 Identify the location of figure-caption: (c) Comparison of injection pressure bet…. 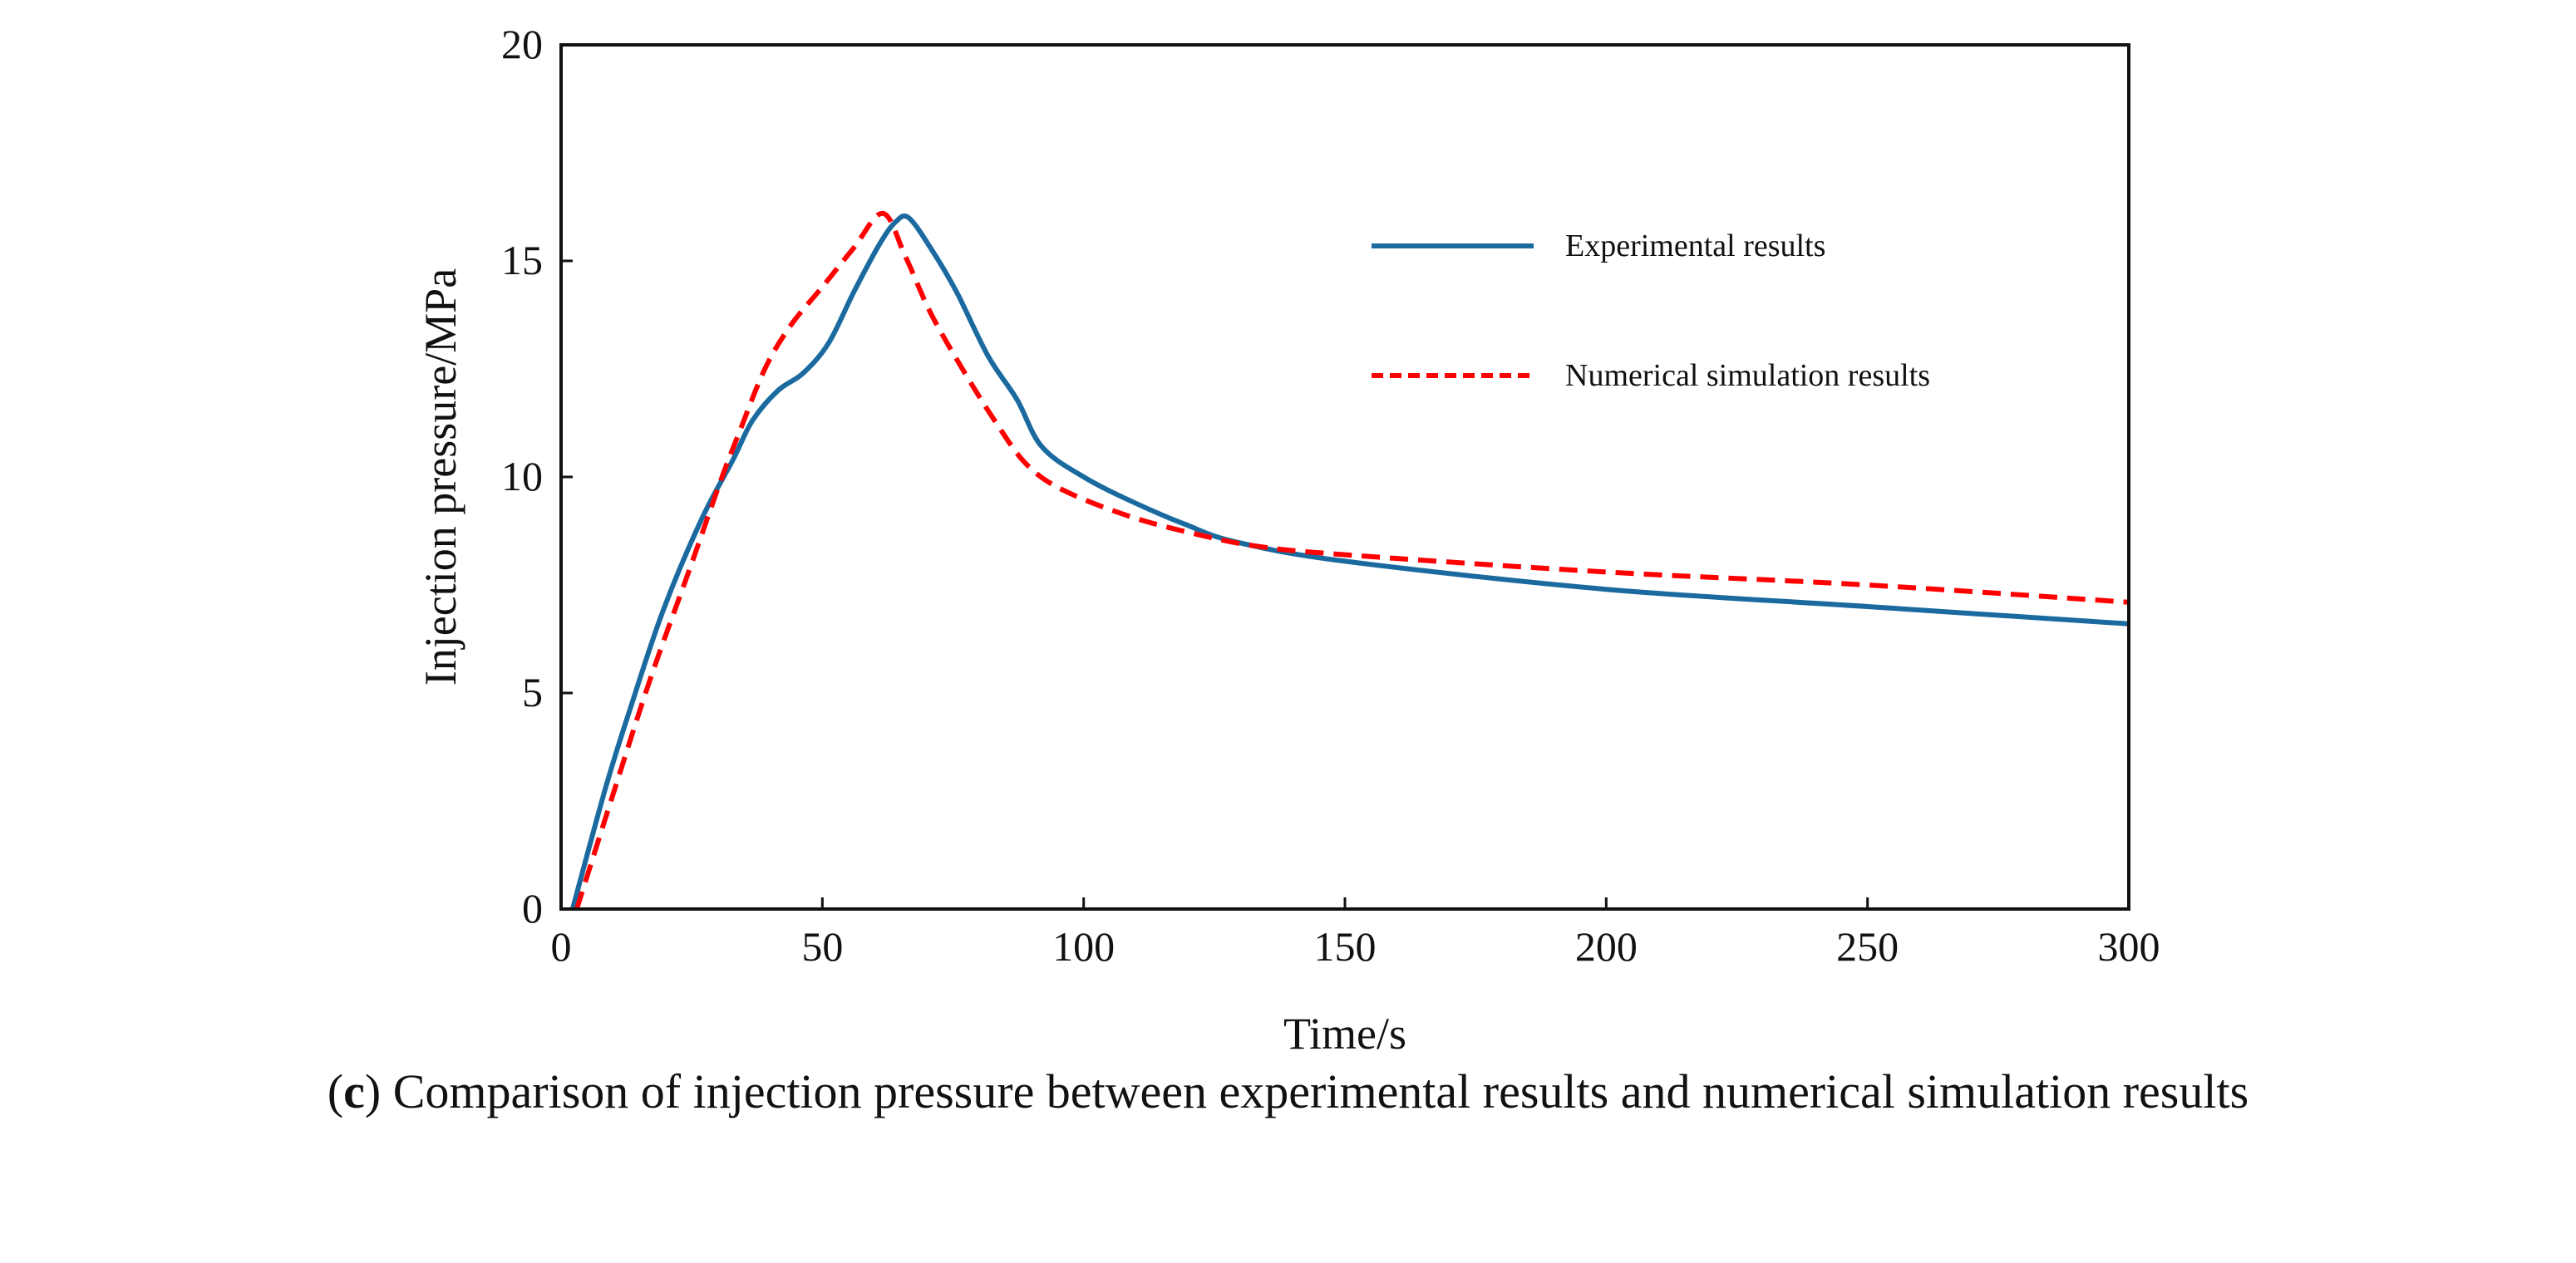
(1288, 1091).